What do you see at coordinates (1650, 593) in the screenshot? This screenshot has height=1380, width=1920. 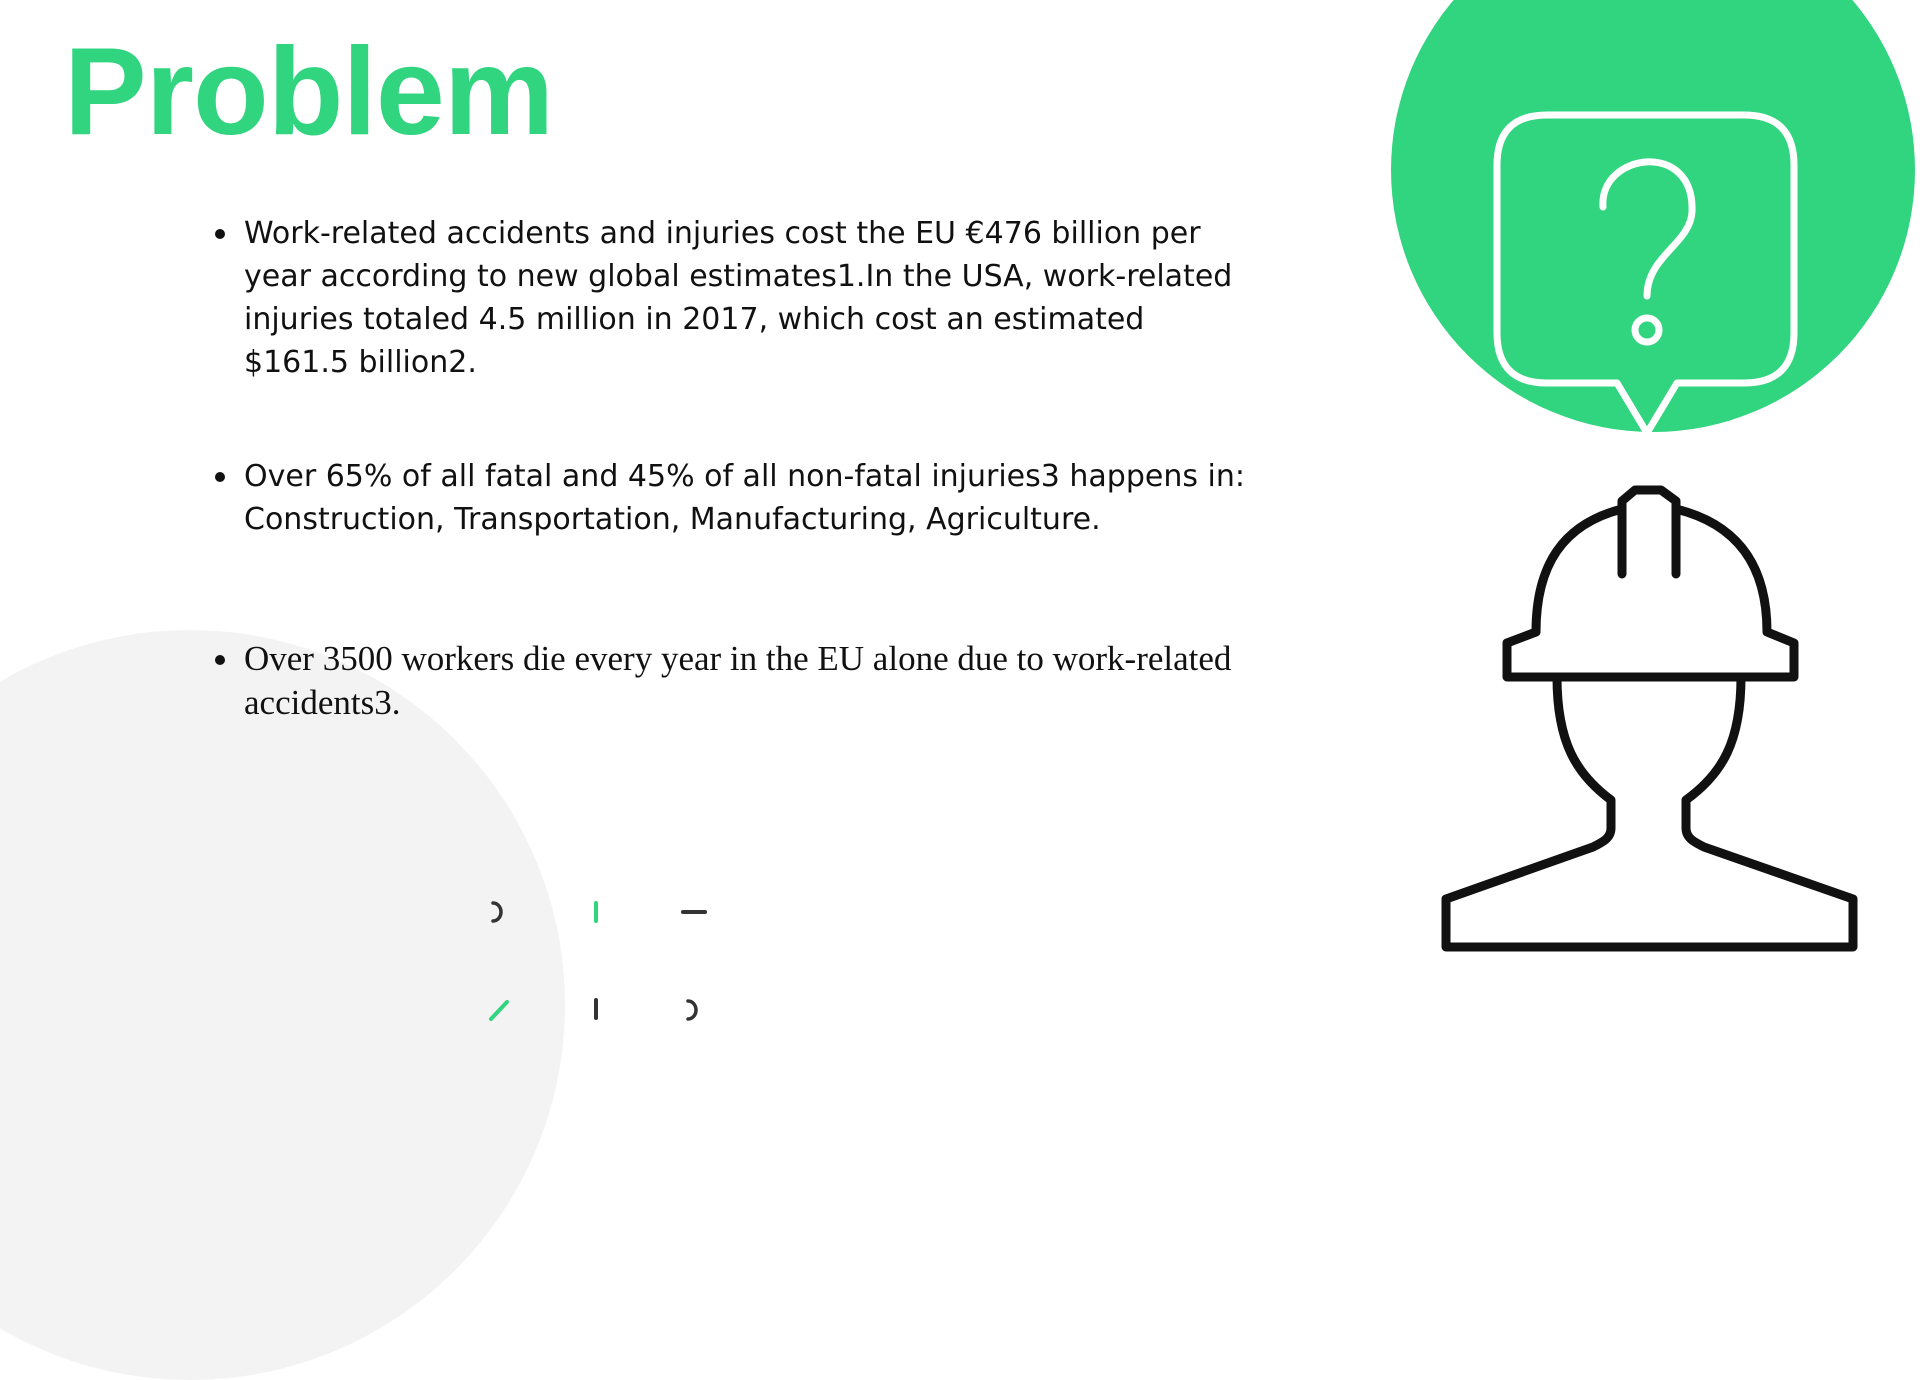 I see `hard-hat-dome` at bounding box center [1650, 593].